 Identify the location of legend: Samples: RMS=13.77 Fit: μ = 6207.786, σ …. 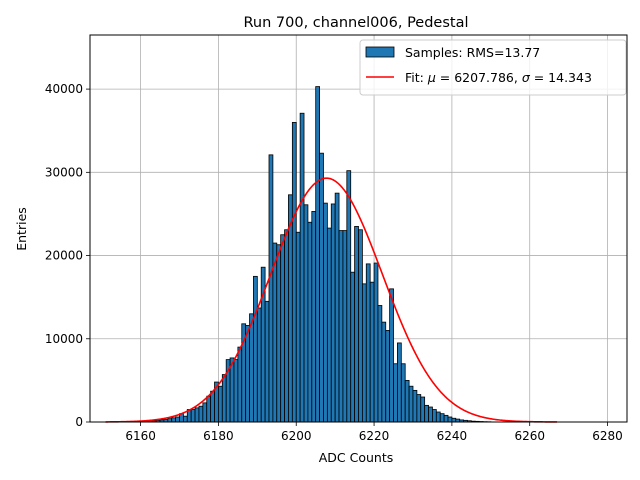
(493, 67).